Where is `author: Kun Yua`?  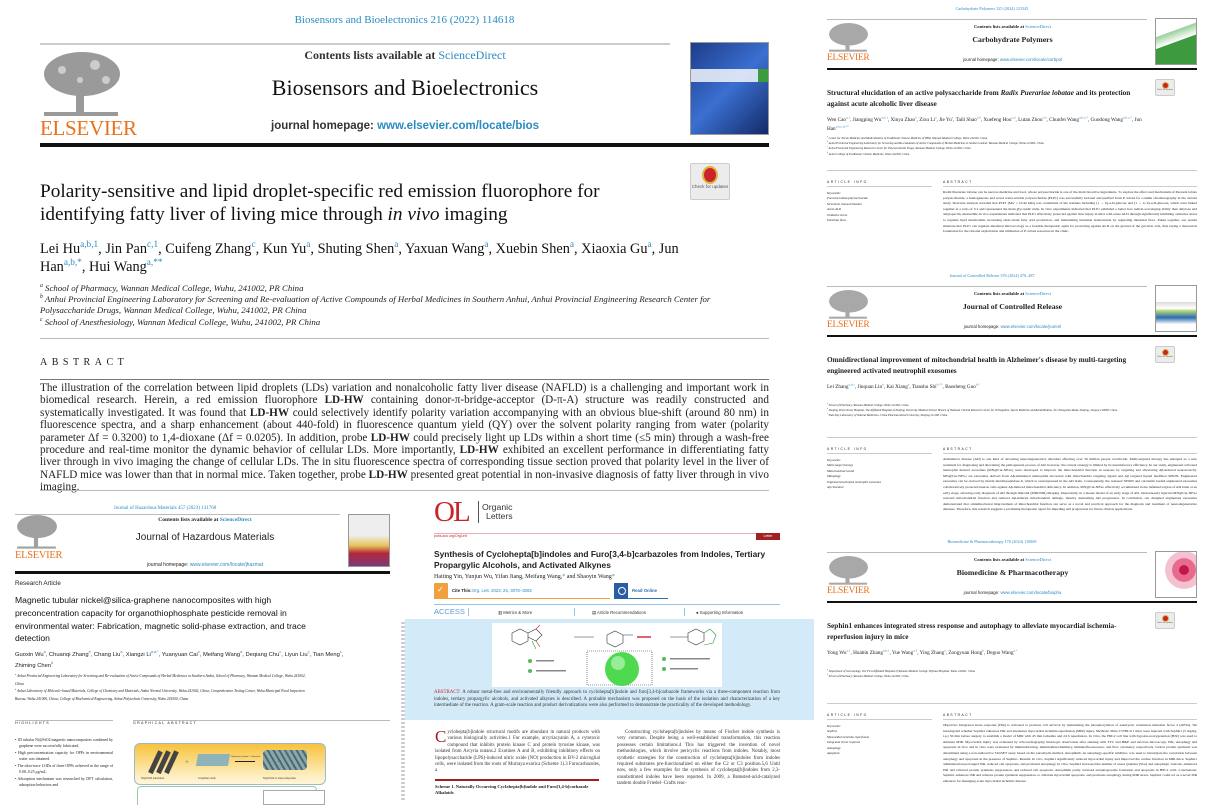
author: Kun Yua is located at coordinates (286, 248).